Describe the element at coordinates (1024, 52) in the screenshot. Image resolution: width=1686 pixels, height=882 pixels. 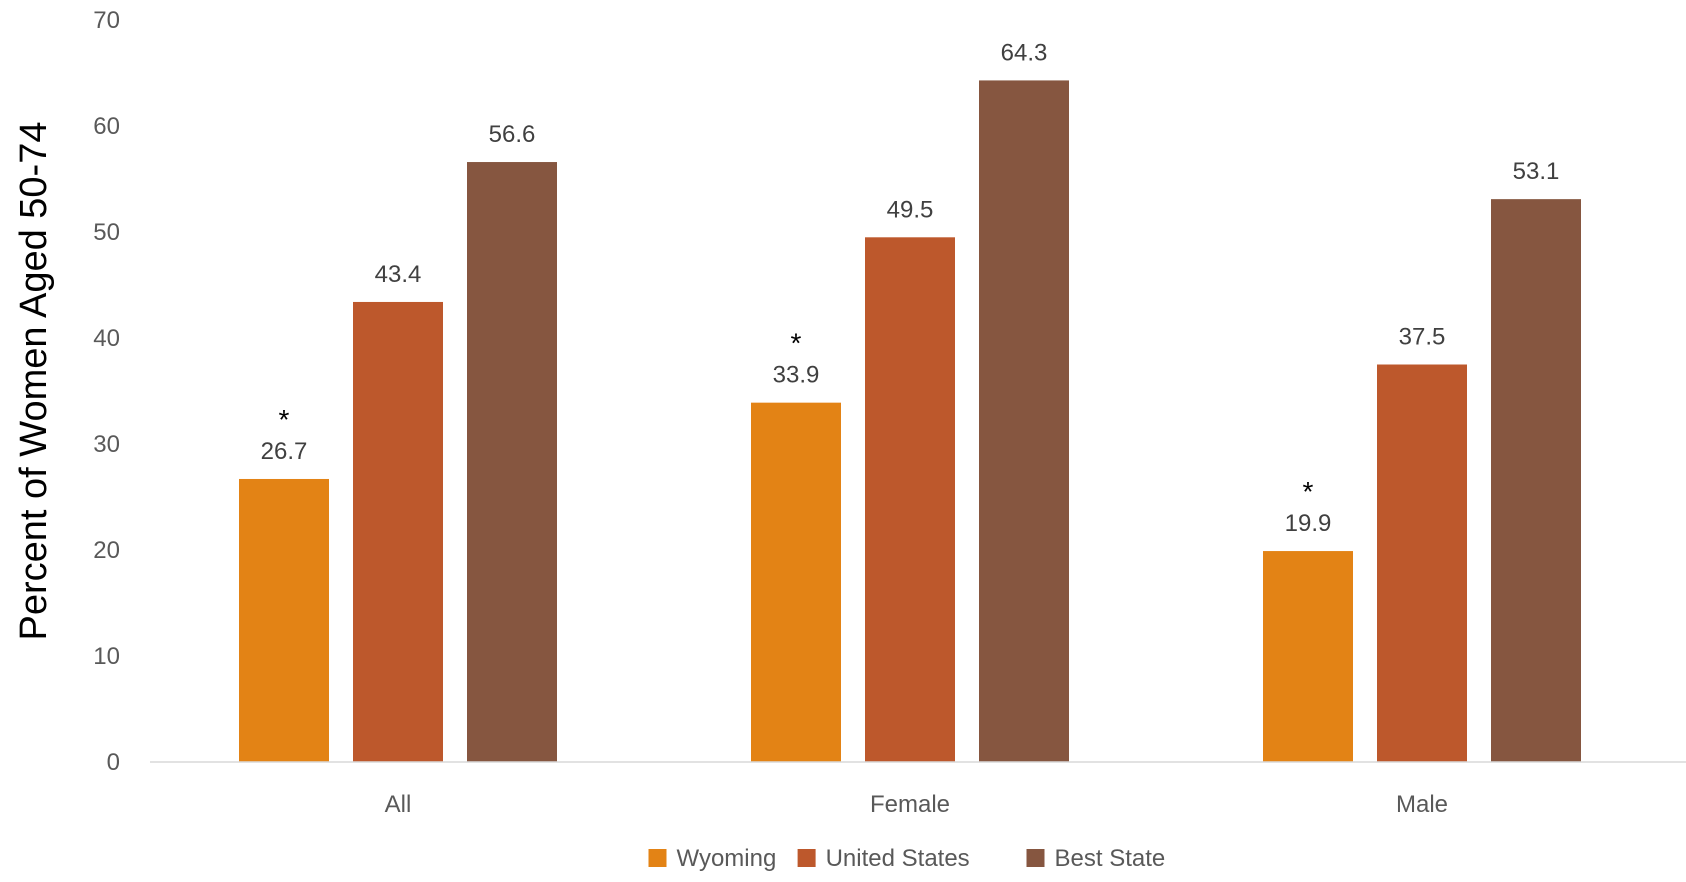
I see `data-label: 64.3` at that location.